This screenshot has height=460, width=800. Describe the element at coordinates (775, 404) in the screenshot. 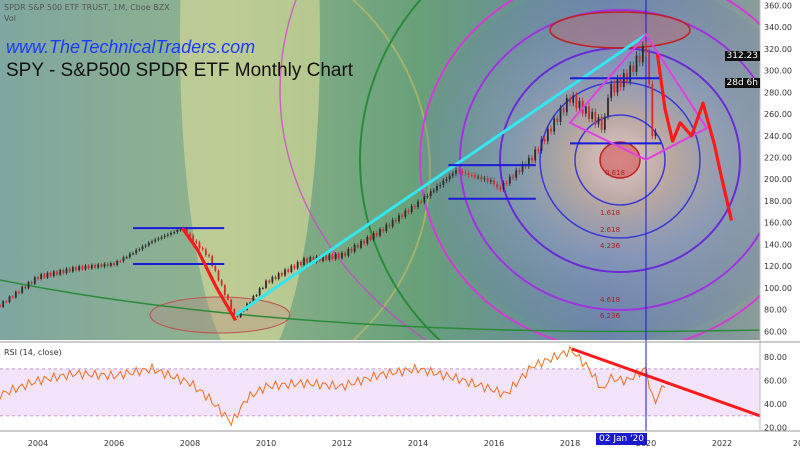

I see `rsi-tick-label: 40.00` at that location.